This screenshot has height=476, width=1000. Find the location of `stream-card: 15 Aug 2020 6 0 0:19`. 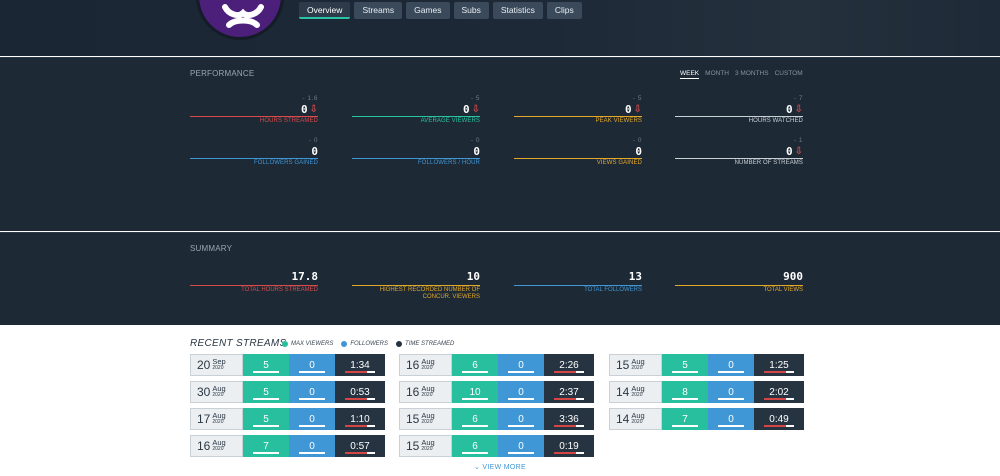

stream-card: 15 Aug 2020 6 0 0:19 is located at coordinates (496, 446).